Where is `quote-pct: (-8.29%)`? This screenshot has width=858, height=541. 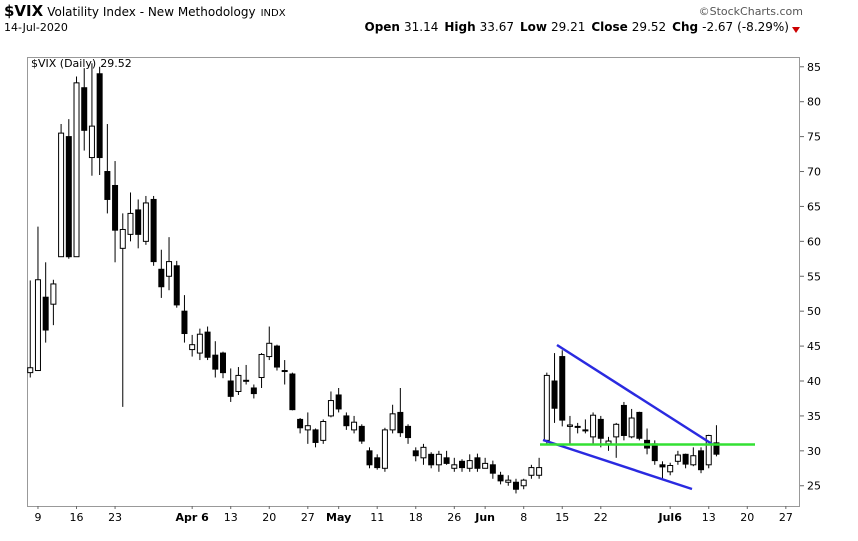
quote-pct: (-8.29%) is located at coordinates (763, 27).